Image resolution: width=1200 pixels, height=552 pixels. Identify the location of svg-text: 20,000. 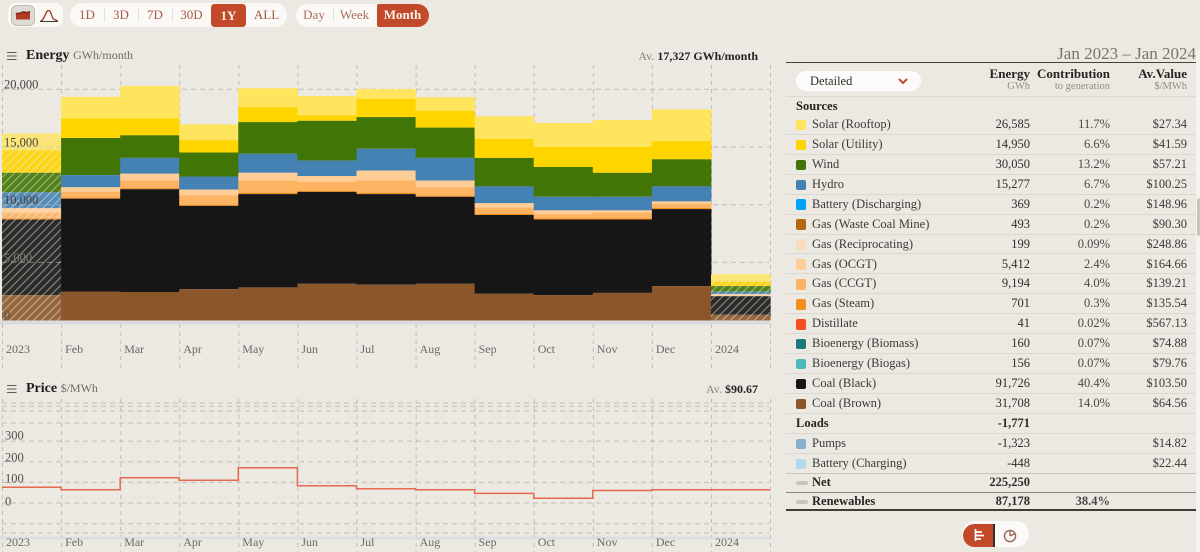
(21, 85).